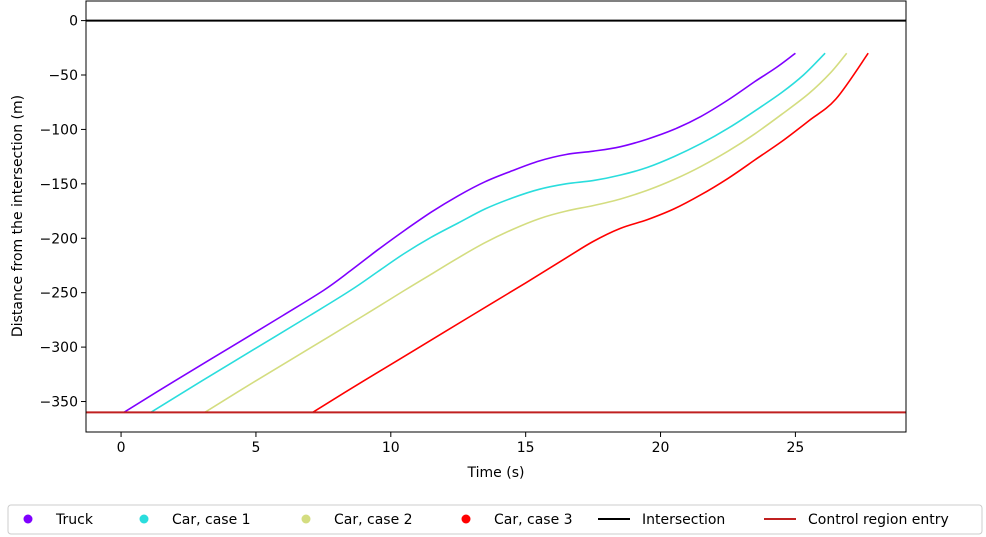  What do you see at coordinates (59, 403) in the screenshot?
I see `y-tick-label: −350` at bounding box center [59, 403].